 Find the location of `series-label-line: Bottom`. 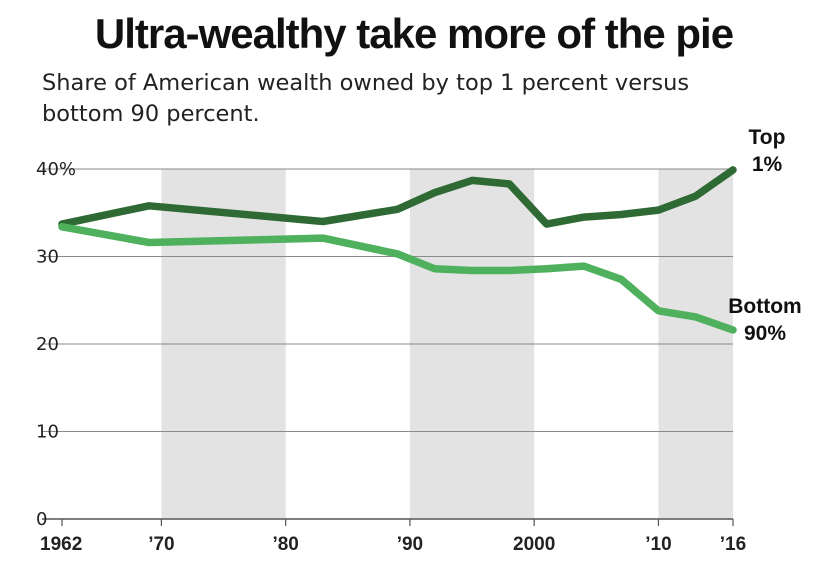

series-label-line: Bottom is located at coordinates (764, 306).